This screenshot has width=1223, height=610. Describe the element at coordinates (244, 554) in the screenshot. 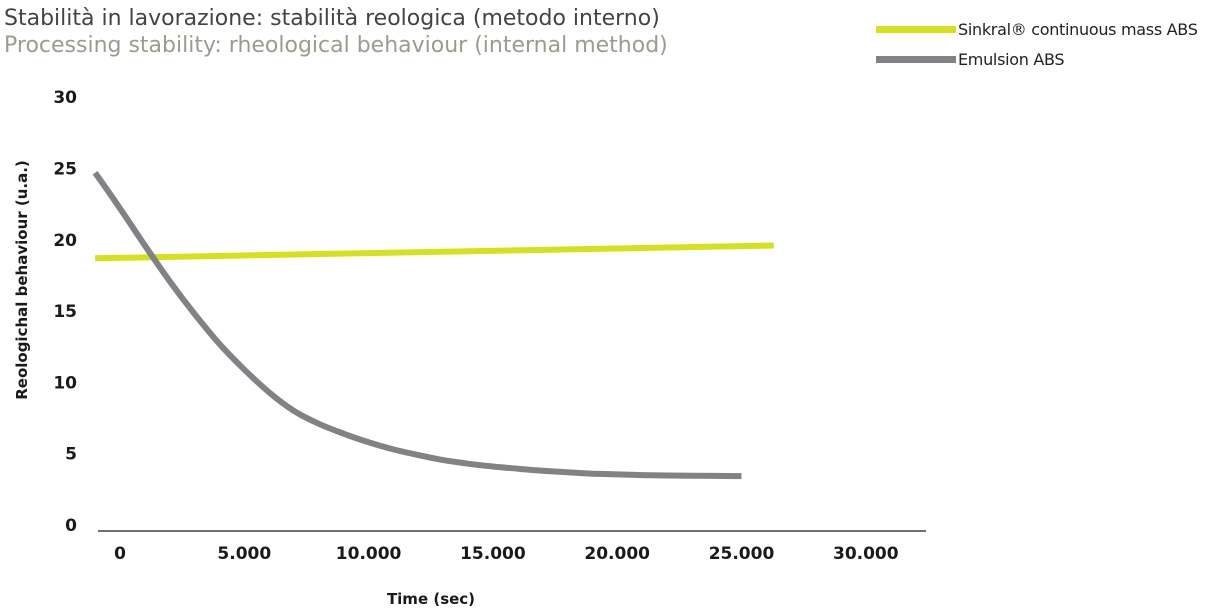

I see `x-tick-label: 5.000` at that location.